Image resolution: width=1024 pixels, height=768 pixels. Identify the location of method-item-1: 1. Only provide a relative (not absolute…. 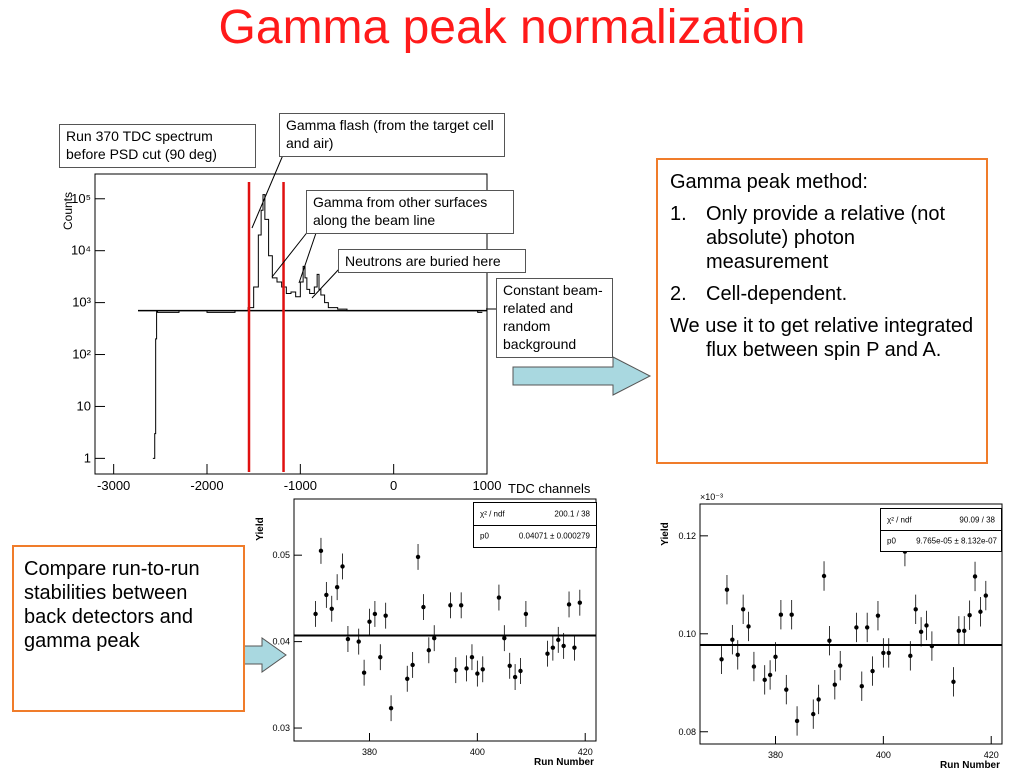
(822, 238).